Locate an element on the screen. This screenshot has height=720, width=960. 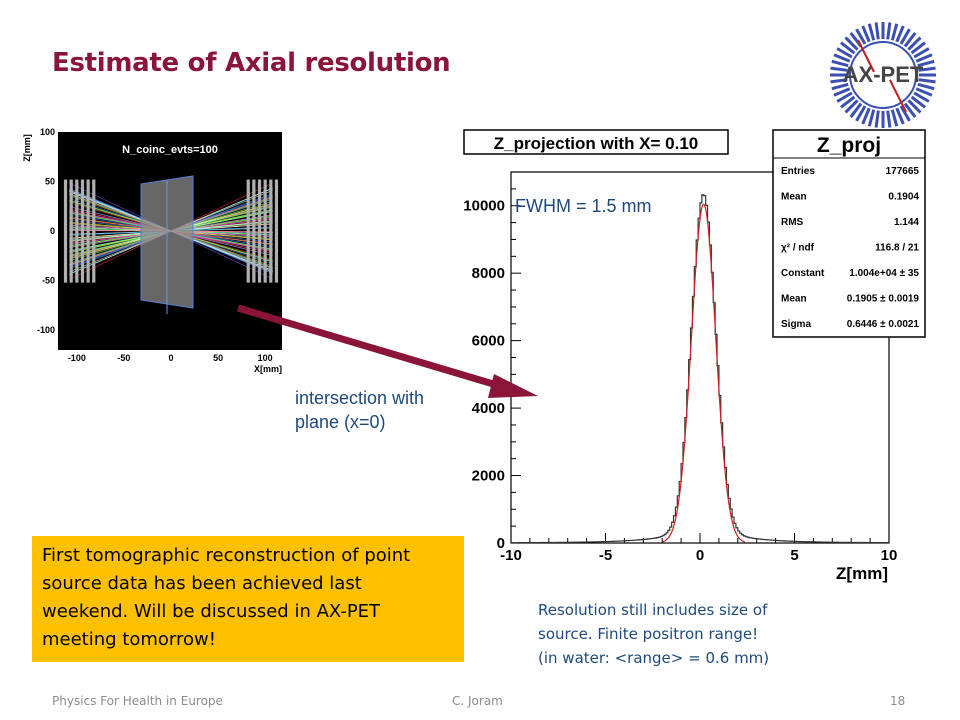
sim-x-tick: -100 is located at coordinates (77, 358).